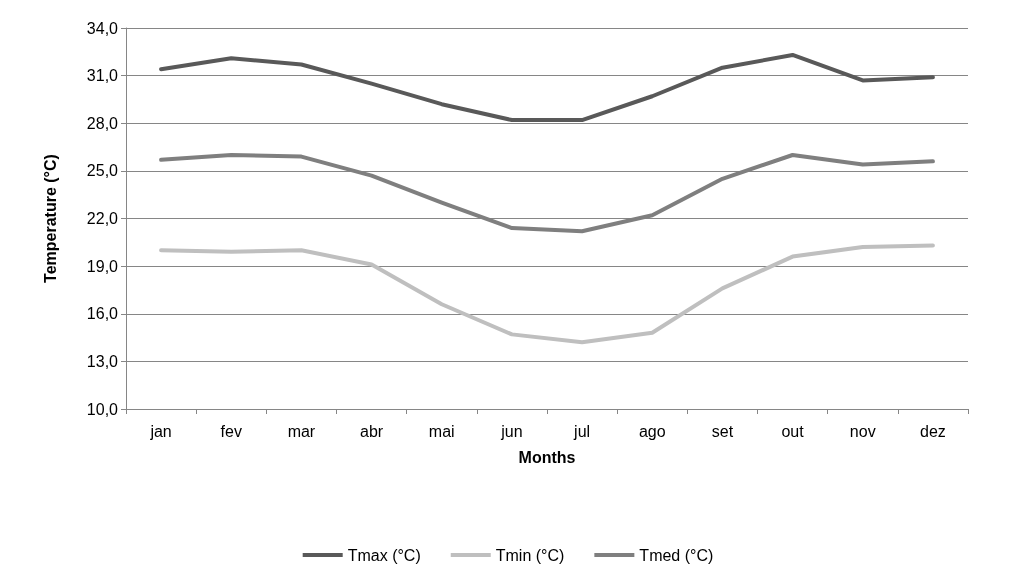  What do you see at coordinates (102, 361) in the screenshot?
I see `y-tick-label: 13,0` at bounding box center [102, 361].